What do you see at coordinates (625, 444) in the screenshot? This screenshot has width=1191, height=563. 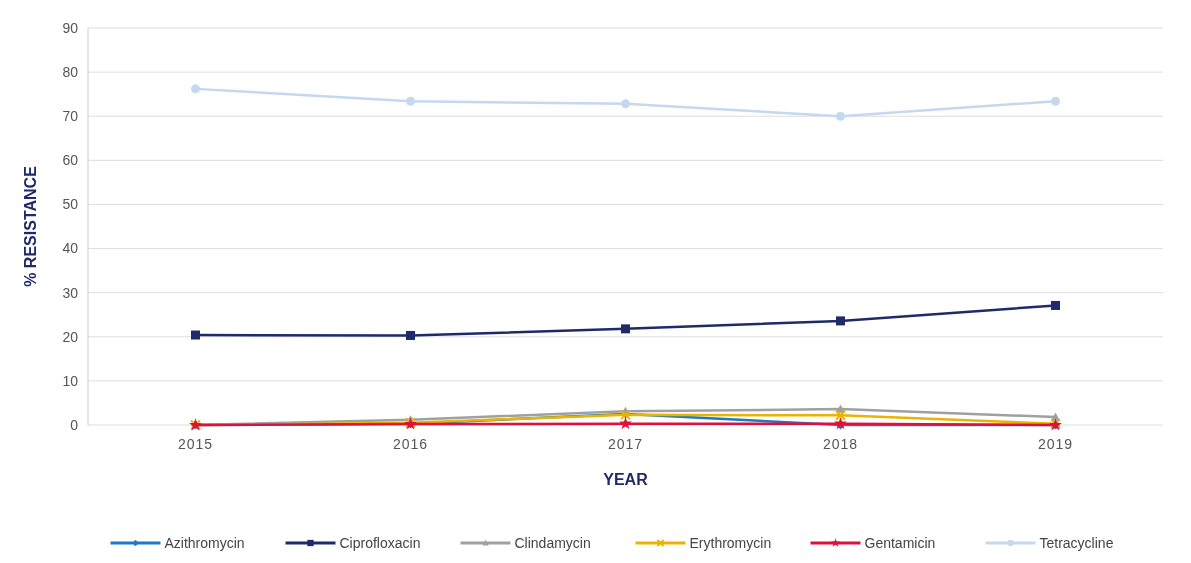 I see `x-tick-label: 2017` at bounding box center [625, 444].